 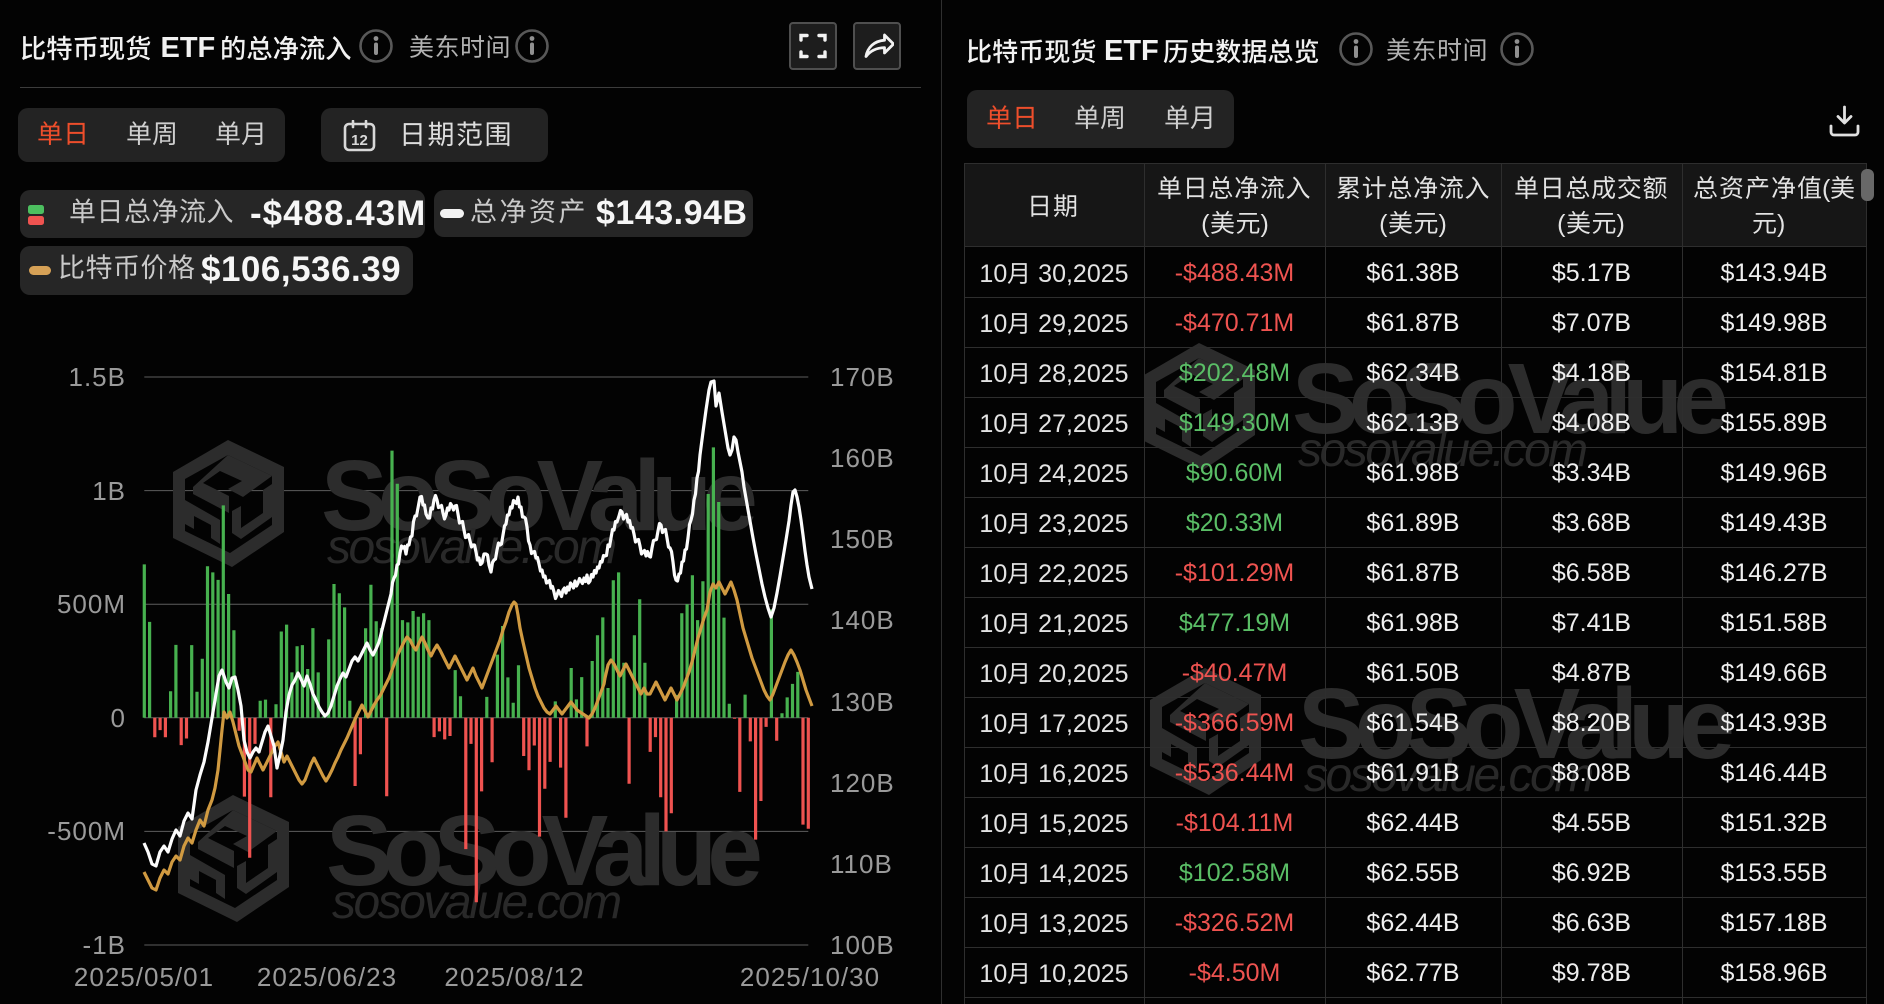 What do you see at coordinates (862, 377) in the screenshot?
I see `svg-text: 170B` at bounding box center [862, 377].